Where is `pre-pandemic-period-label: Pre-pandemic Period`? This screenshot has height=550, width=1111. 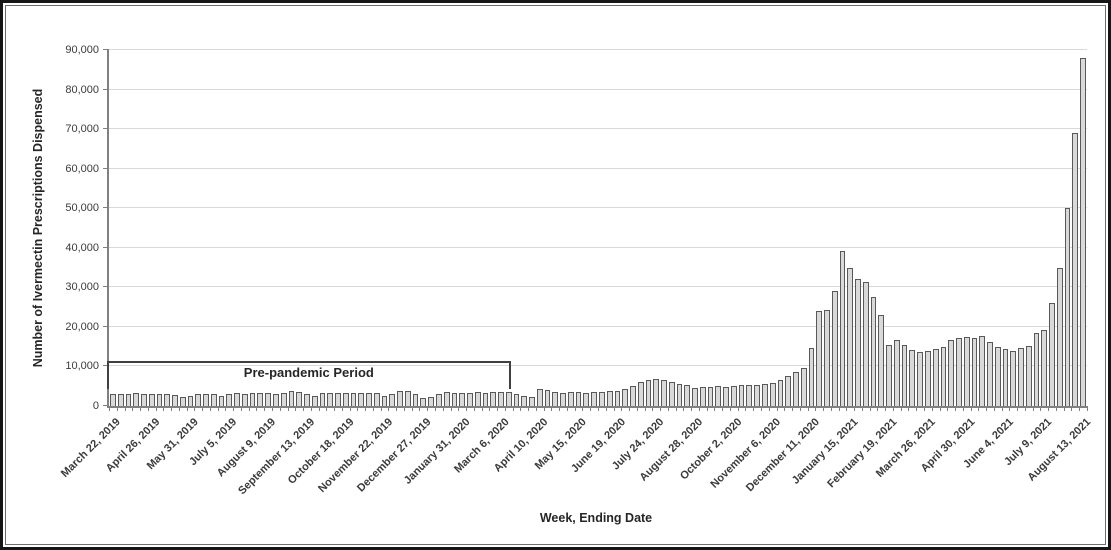
pre-pandemic-period-label: Pre-pandemic Period is located at coordinates (308, 372).